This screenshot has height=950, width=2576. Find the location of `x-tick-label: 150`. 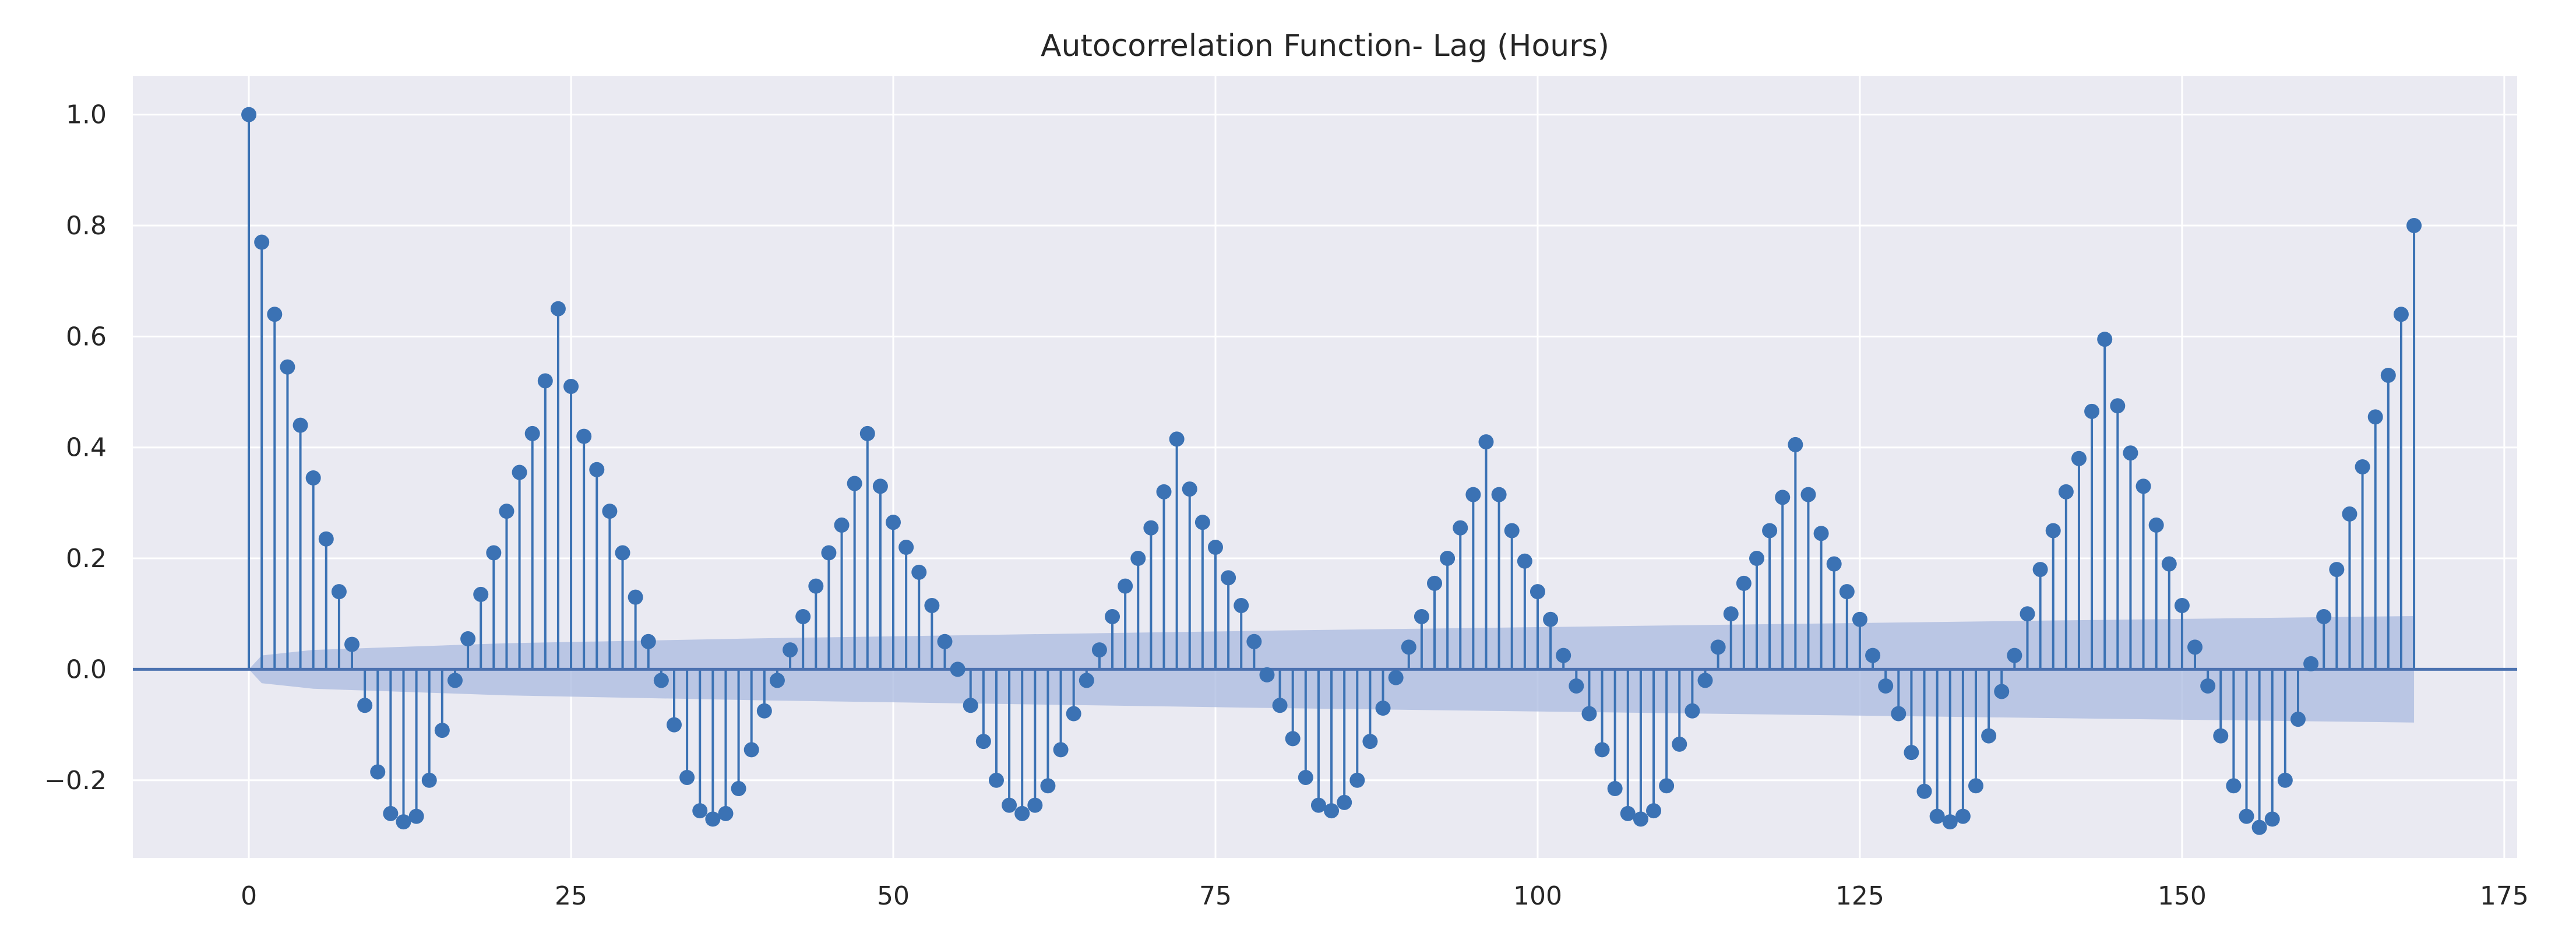

x-tick-label: 150 is located at coordinates (2182, 896).